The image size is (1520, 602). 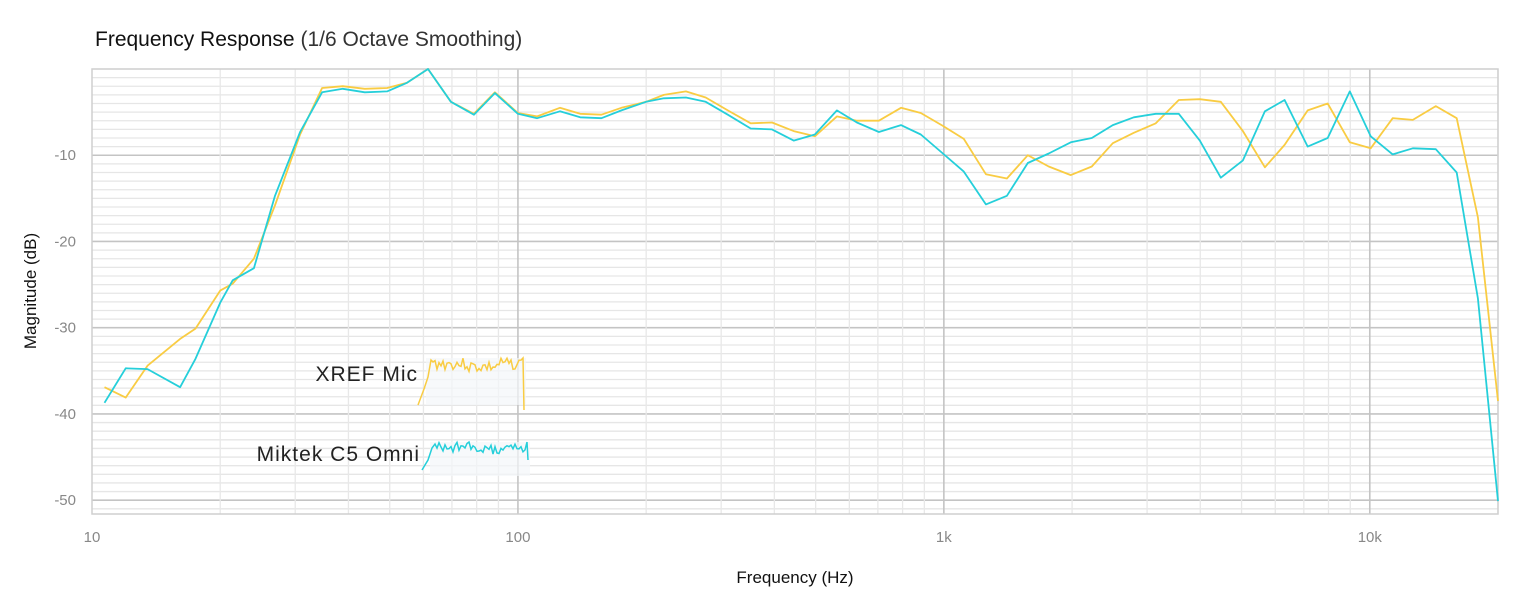 What do you see at coordinates (65, 414) in the screenshot?
I see `y-tick-label: -40` at bounding box center [65, 414].